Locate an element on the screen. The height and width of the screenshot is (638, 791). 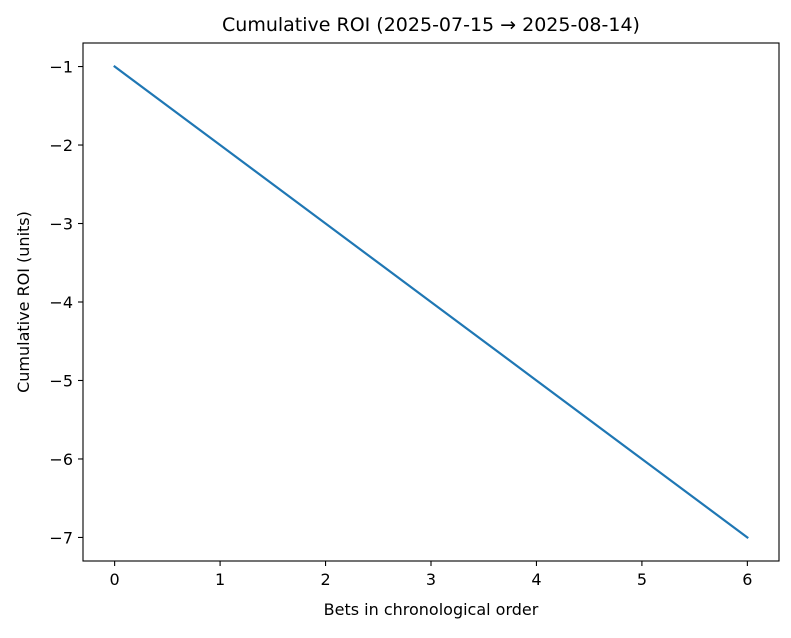
y-tick-label: −2 is located at coordinates (61, 145).